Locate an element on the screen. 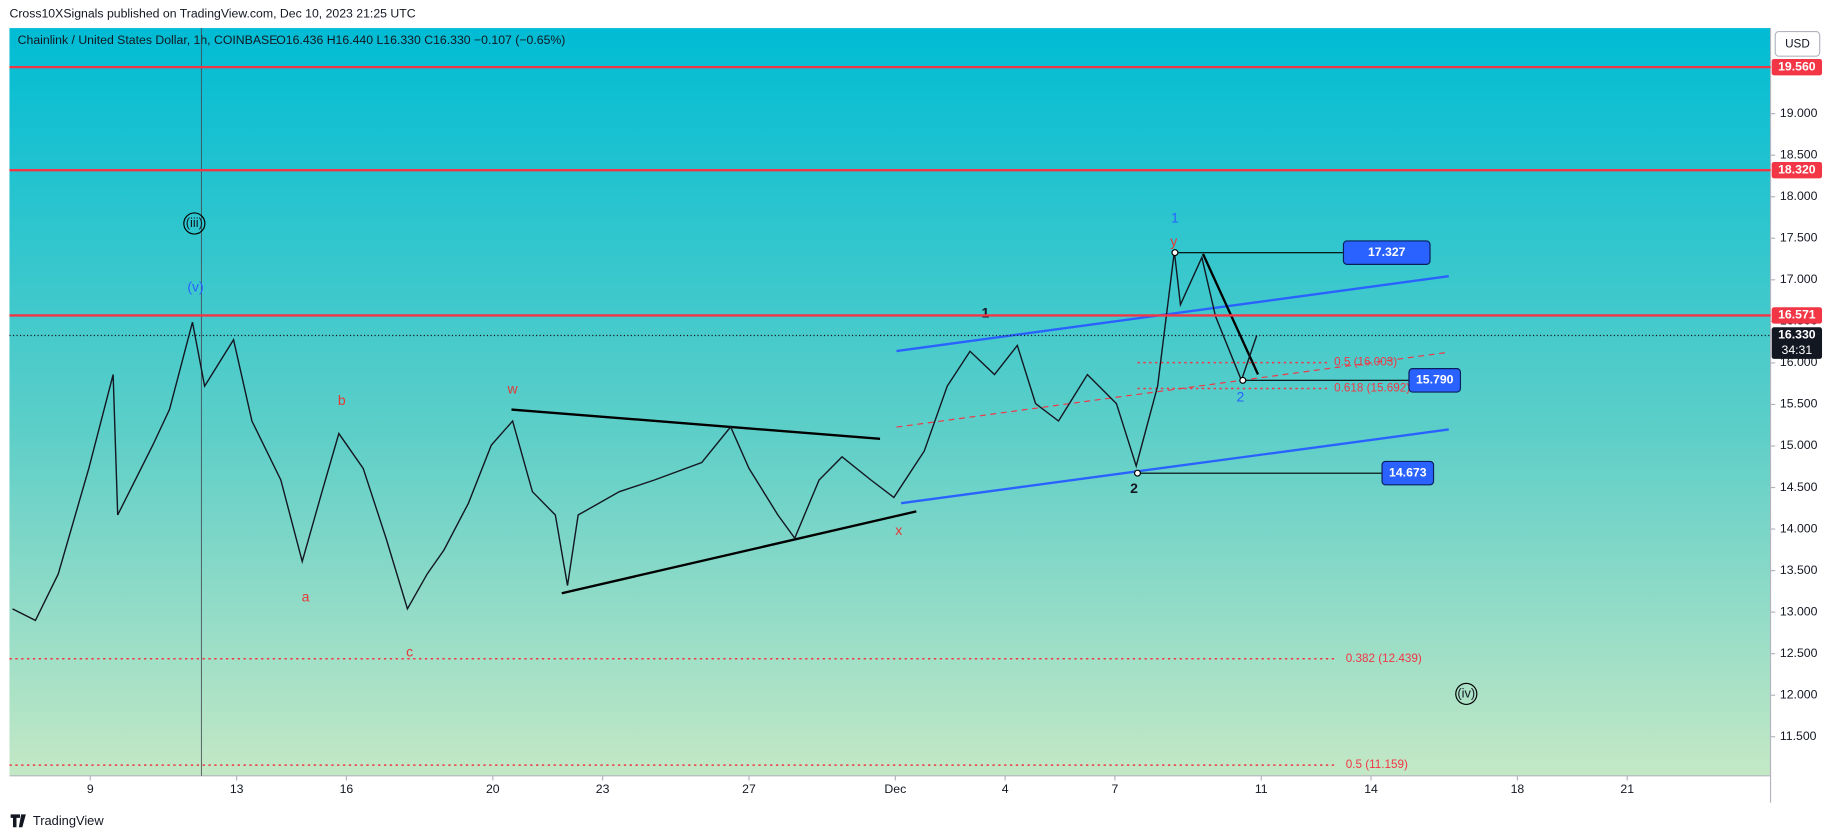 This screenshot has height=839, width=1835. wave-label: (v) is located at coordinates (195, 287).